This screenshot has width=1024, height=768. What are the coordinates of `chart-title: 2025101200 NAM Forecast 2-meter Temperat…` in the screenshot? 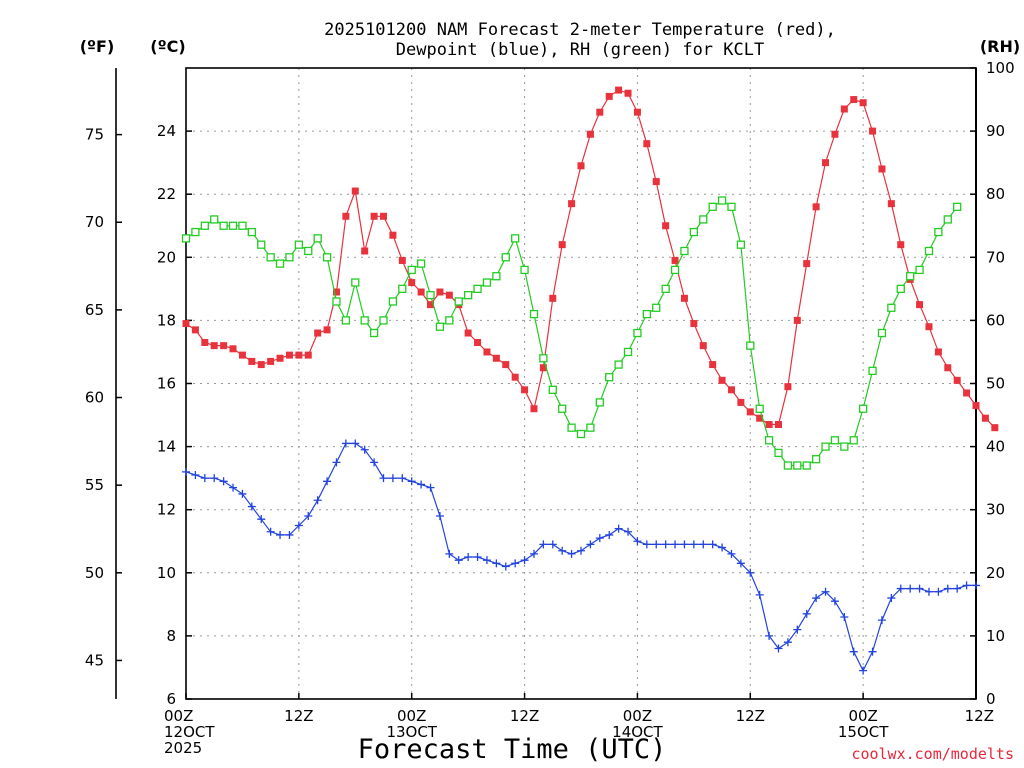 It's located at (580, 30).